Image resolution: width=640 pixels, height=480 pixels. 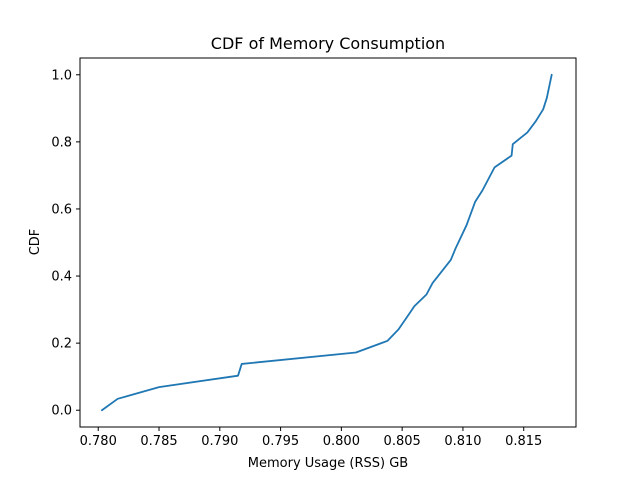 I want to click on x-tick-label: 0.780, so click(x=98, y=441).